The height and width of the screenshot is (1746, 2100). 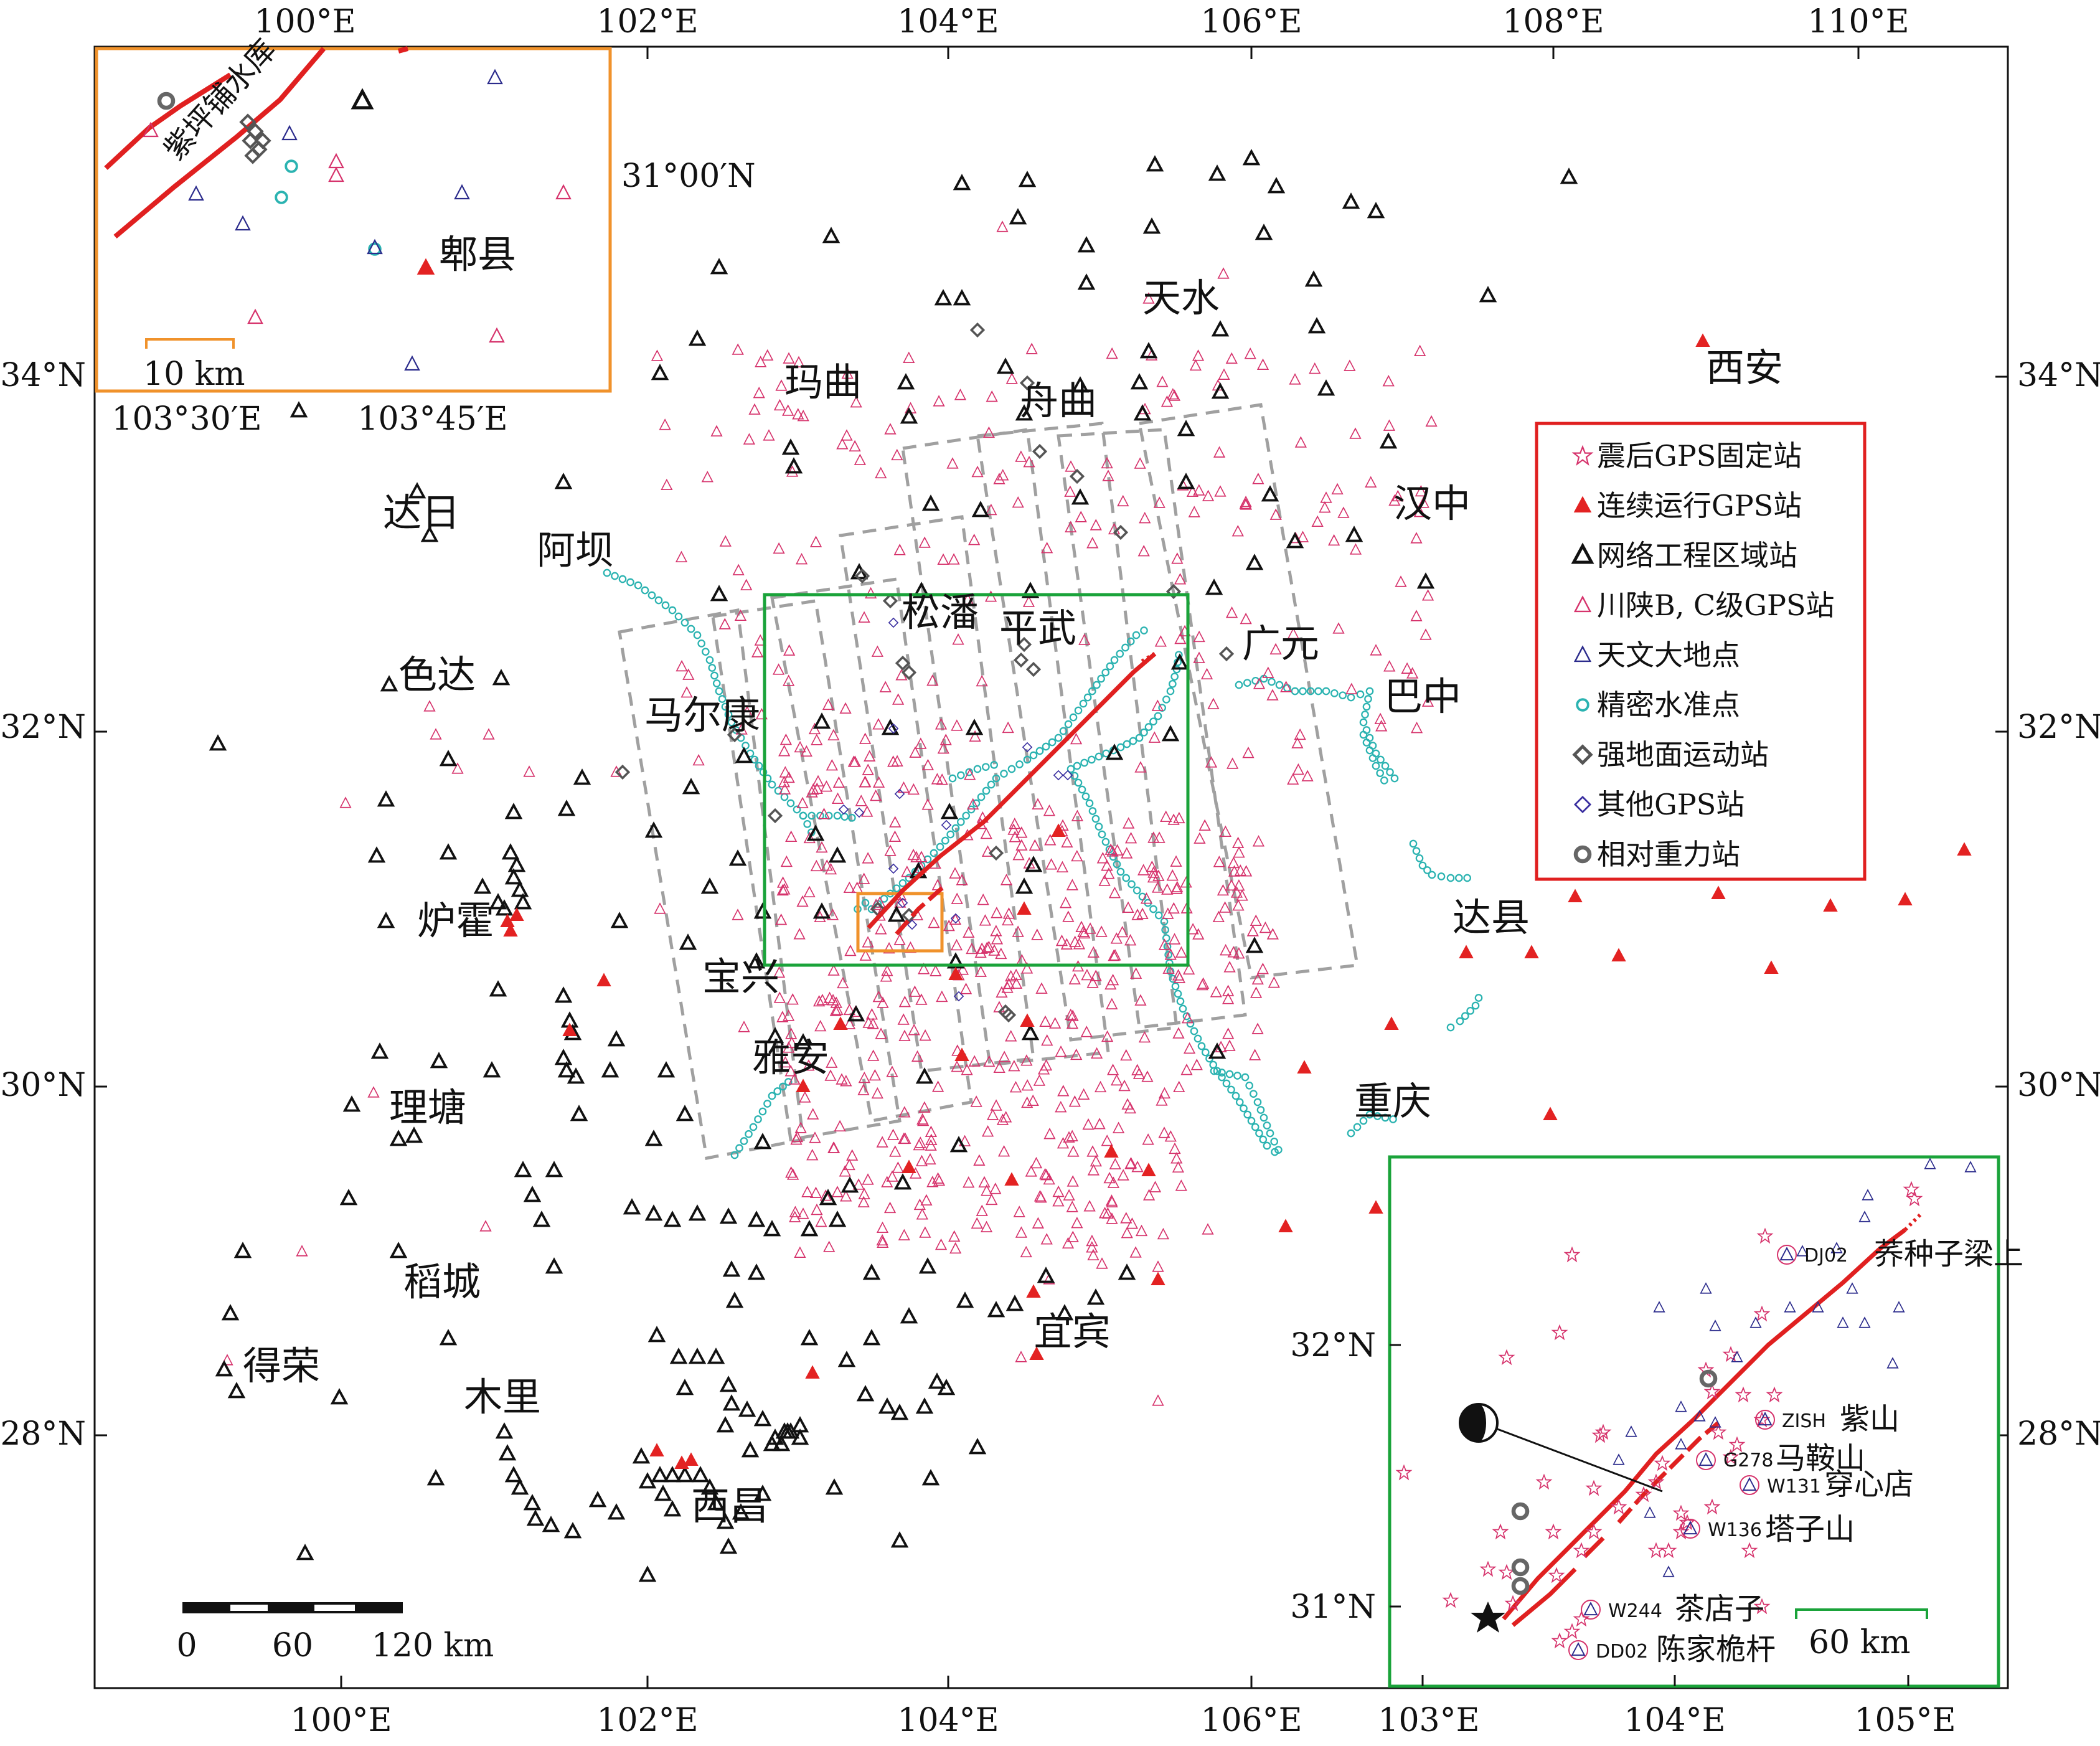 What do you see at coordinates (421, 513) in the screenshot?
I see `city-label: 达日` at bounding box center [421, 513].